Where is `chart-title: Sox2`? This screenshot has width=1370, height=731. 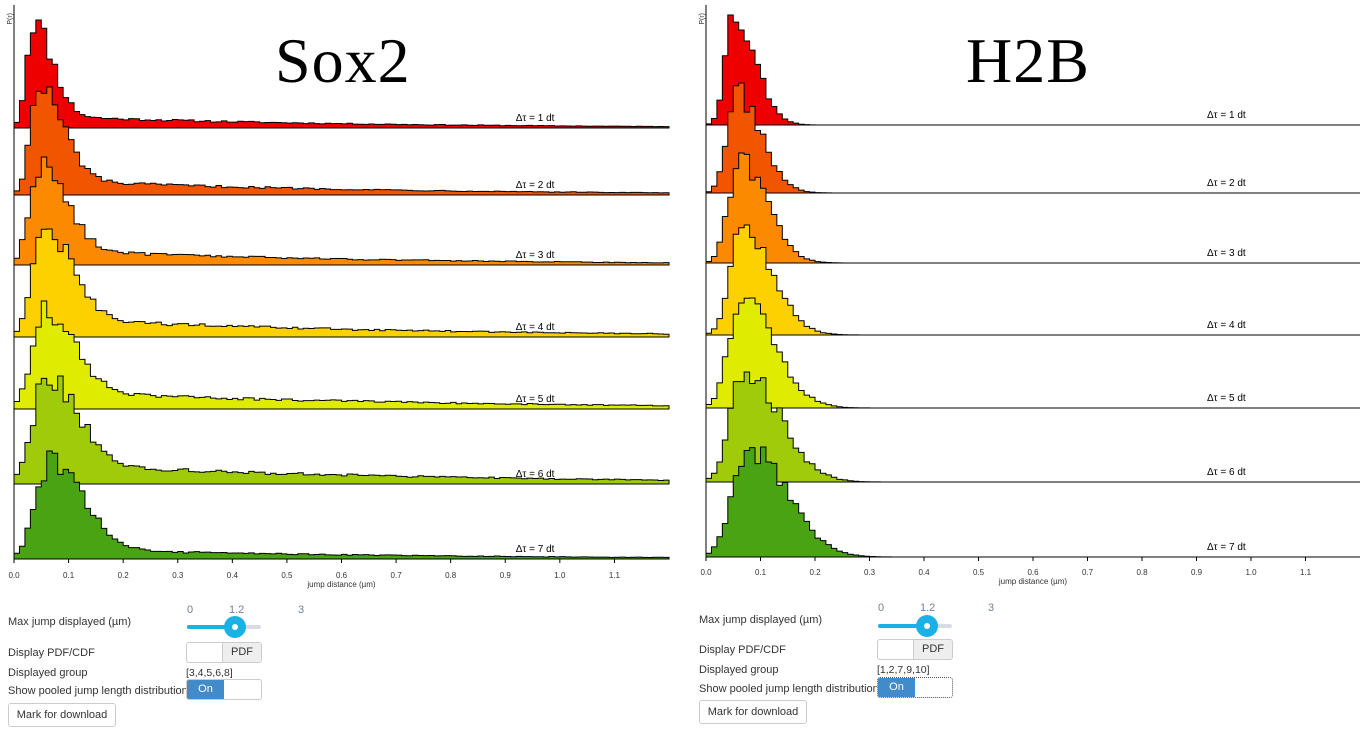 chart-title: Sox2 is located at coordinates (343, 60).